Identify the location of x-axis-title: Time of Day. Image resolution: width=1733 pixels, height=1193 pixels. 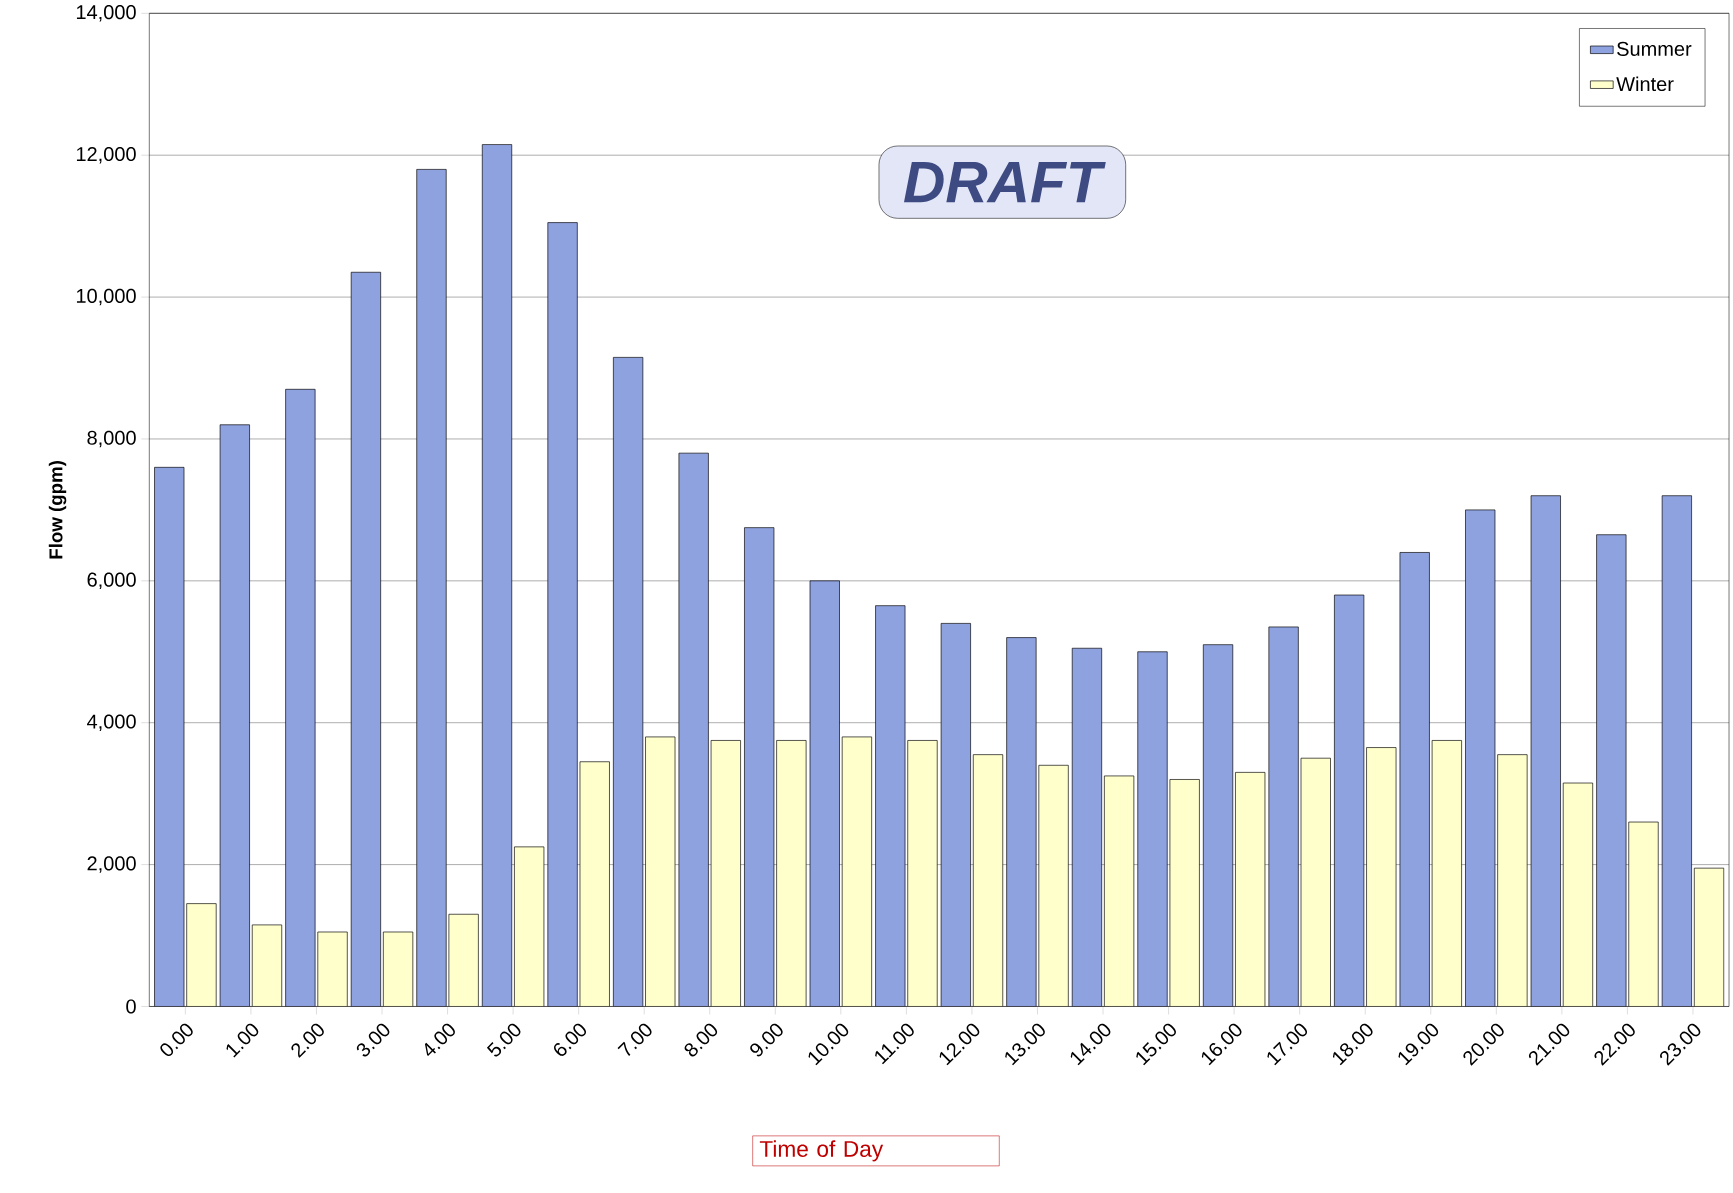
(821, 1151).